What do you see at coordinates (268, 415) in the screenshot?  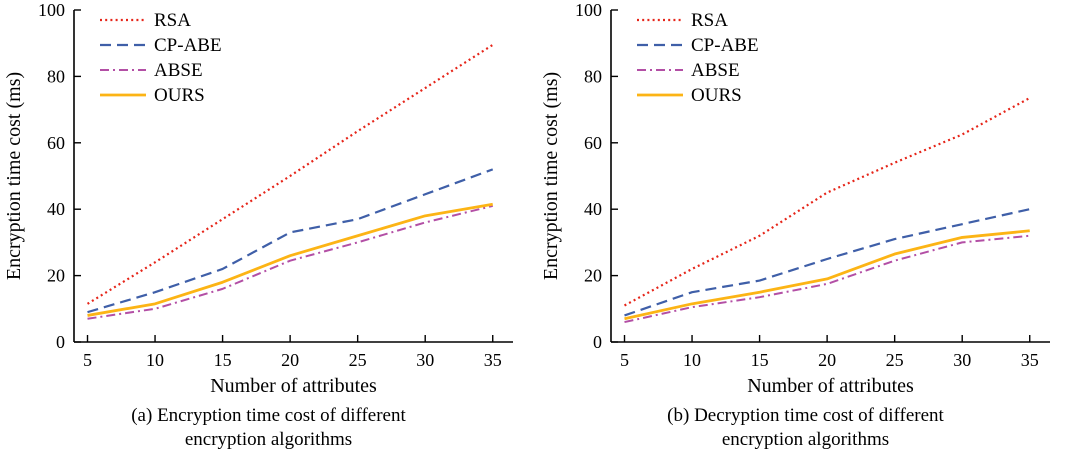 I see `caption-a-line1: (a) Encryption time cost of different` at bounding box center [268, 415].